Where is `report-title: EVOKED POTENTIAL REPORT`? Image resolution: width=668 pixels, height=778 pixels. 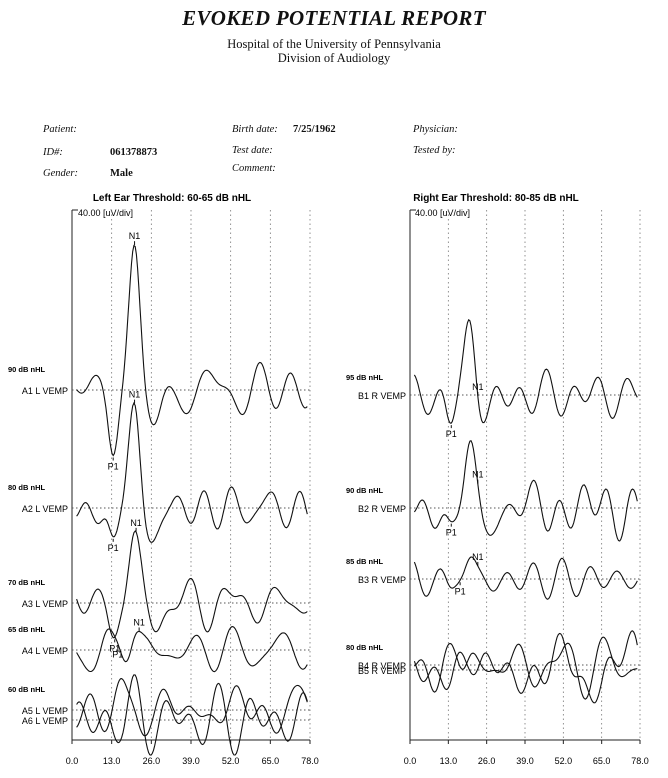 report-title: EVOKED POTENTIAL REPORT is located at coordinates (334, 18).